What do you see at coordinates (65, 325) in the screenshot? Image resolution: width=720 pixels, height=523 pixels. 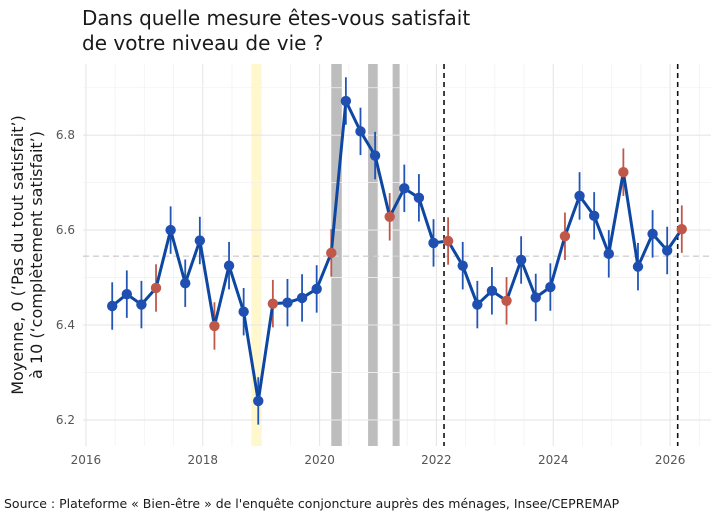 I see `y-tick-label-1: 6.4` at bounding box center [65, 325].